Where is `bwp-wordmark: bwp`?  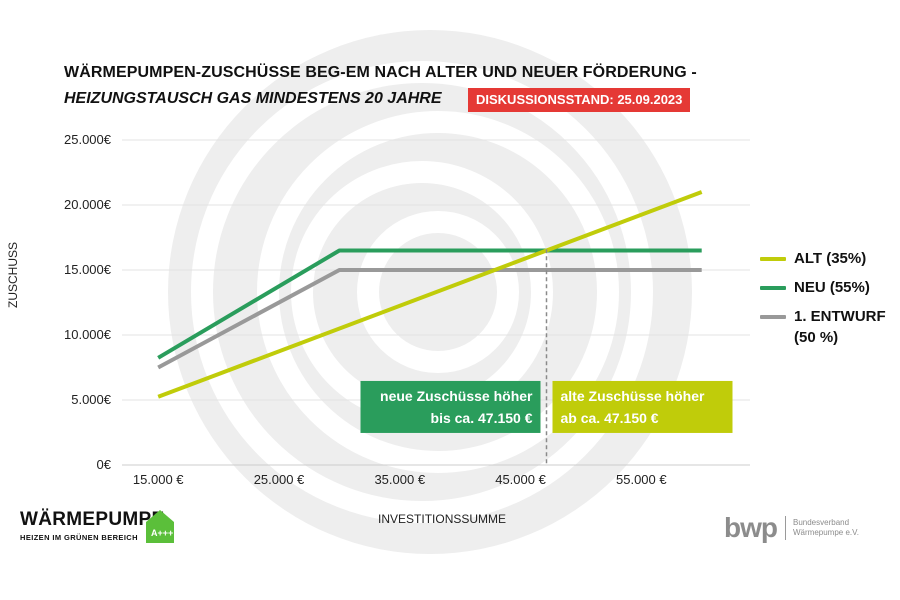
bwp-wordmark: bwp is located at coordinates (751, 527).